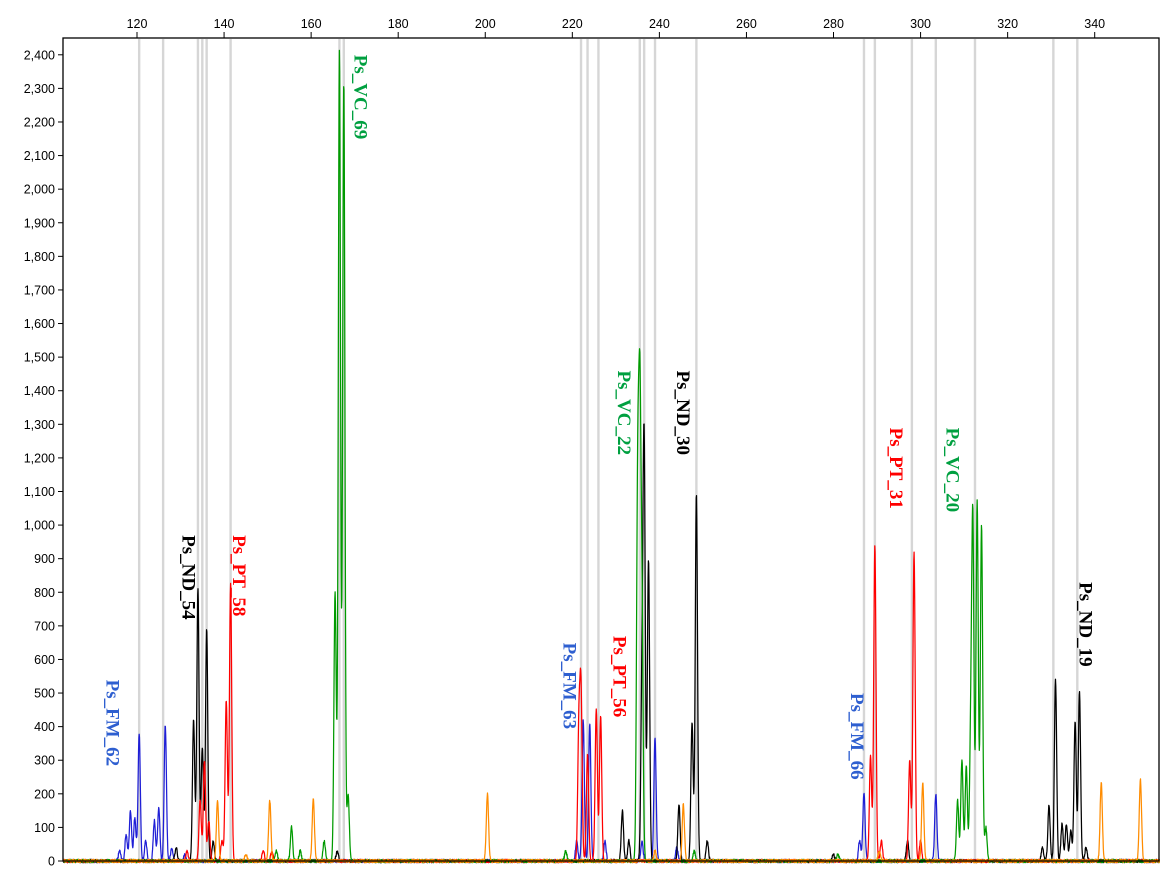 This screenshot has width=1160, height=879. I want to click on x-tick-label: 180, so click(398, 24).